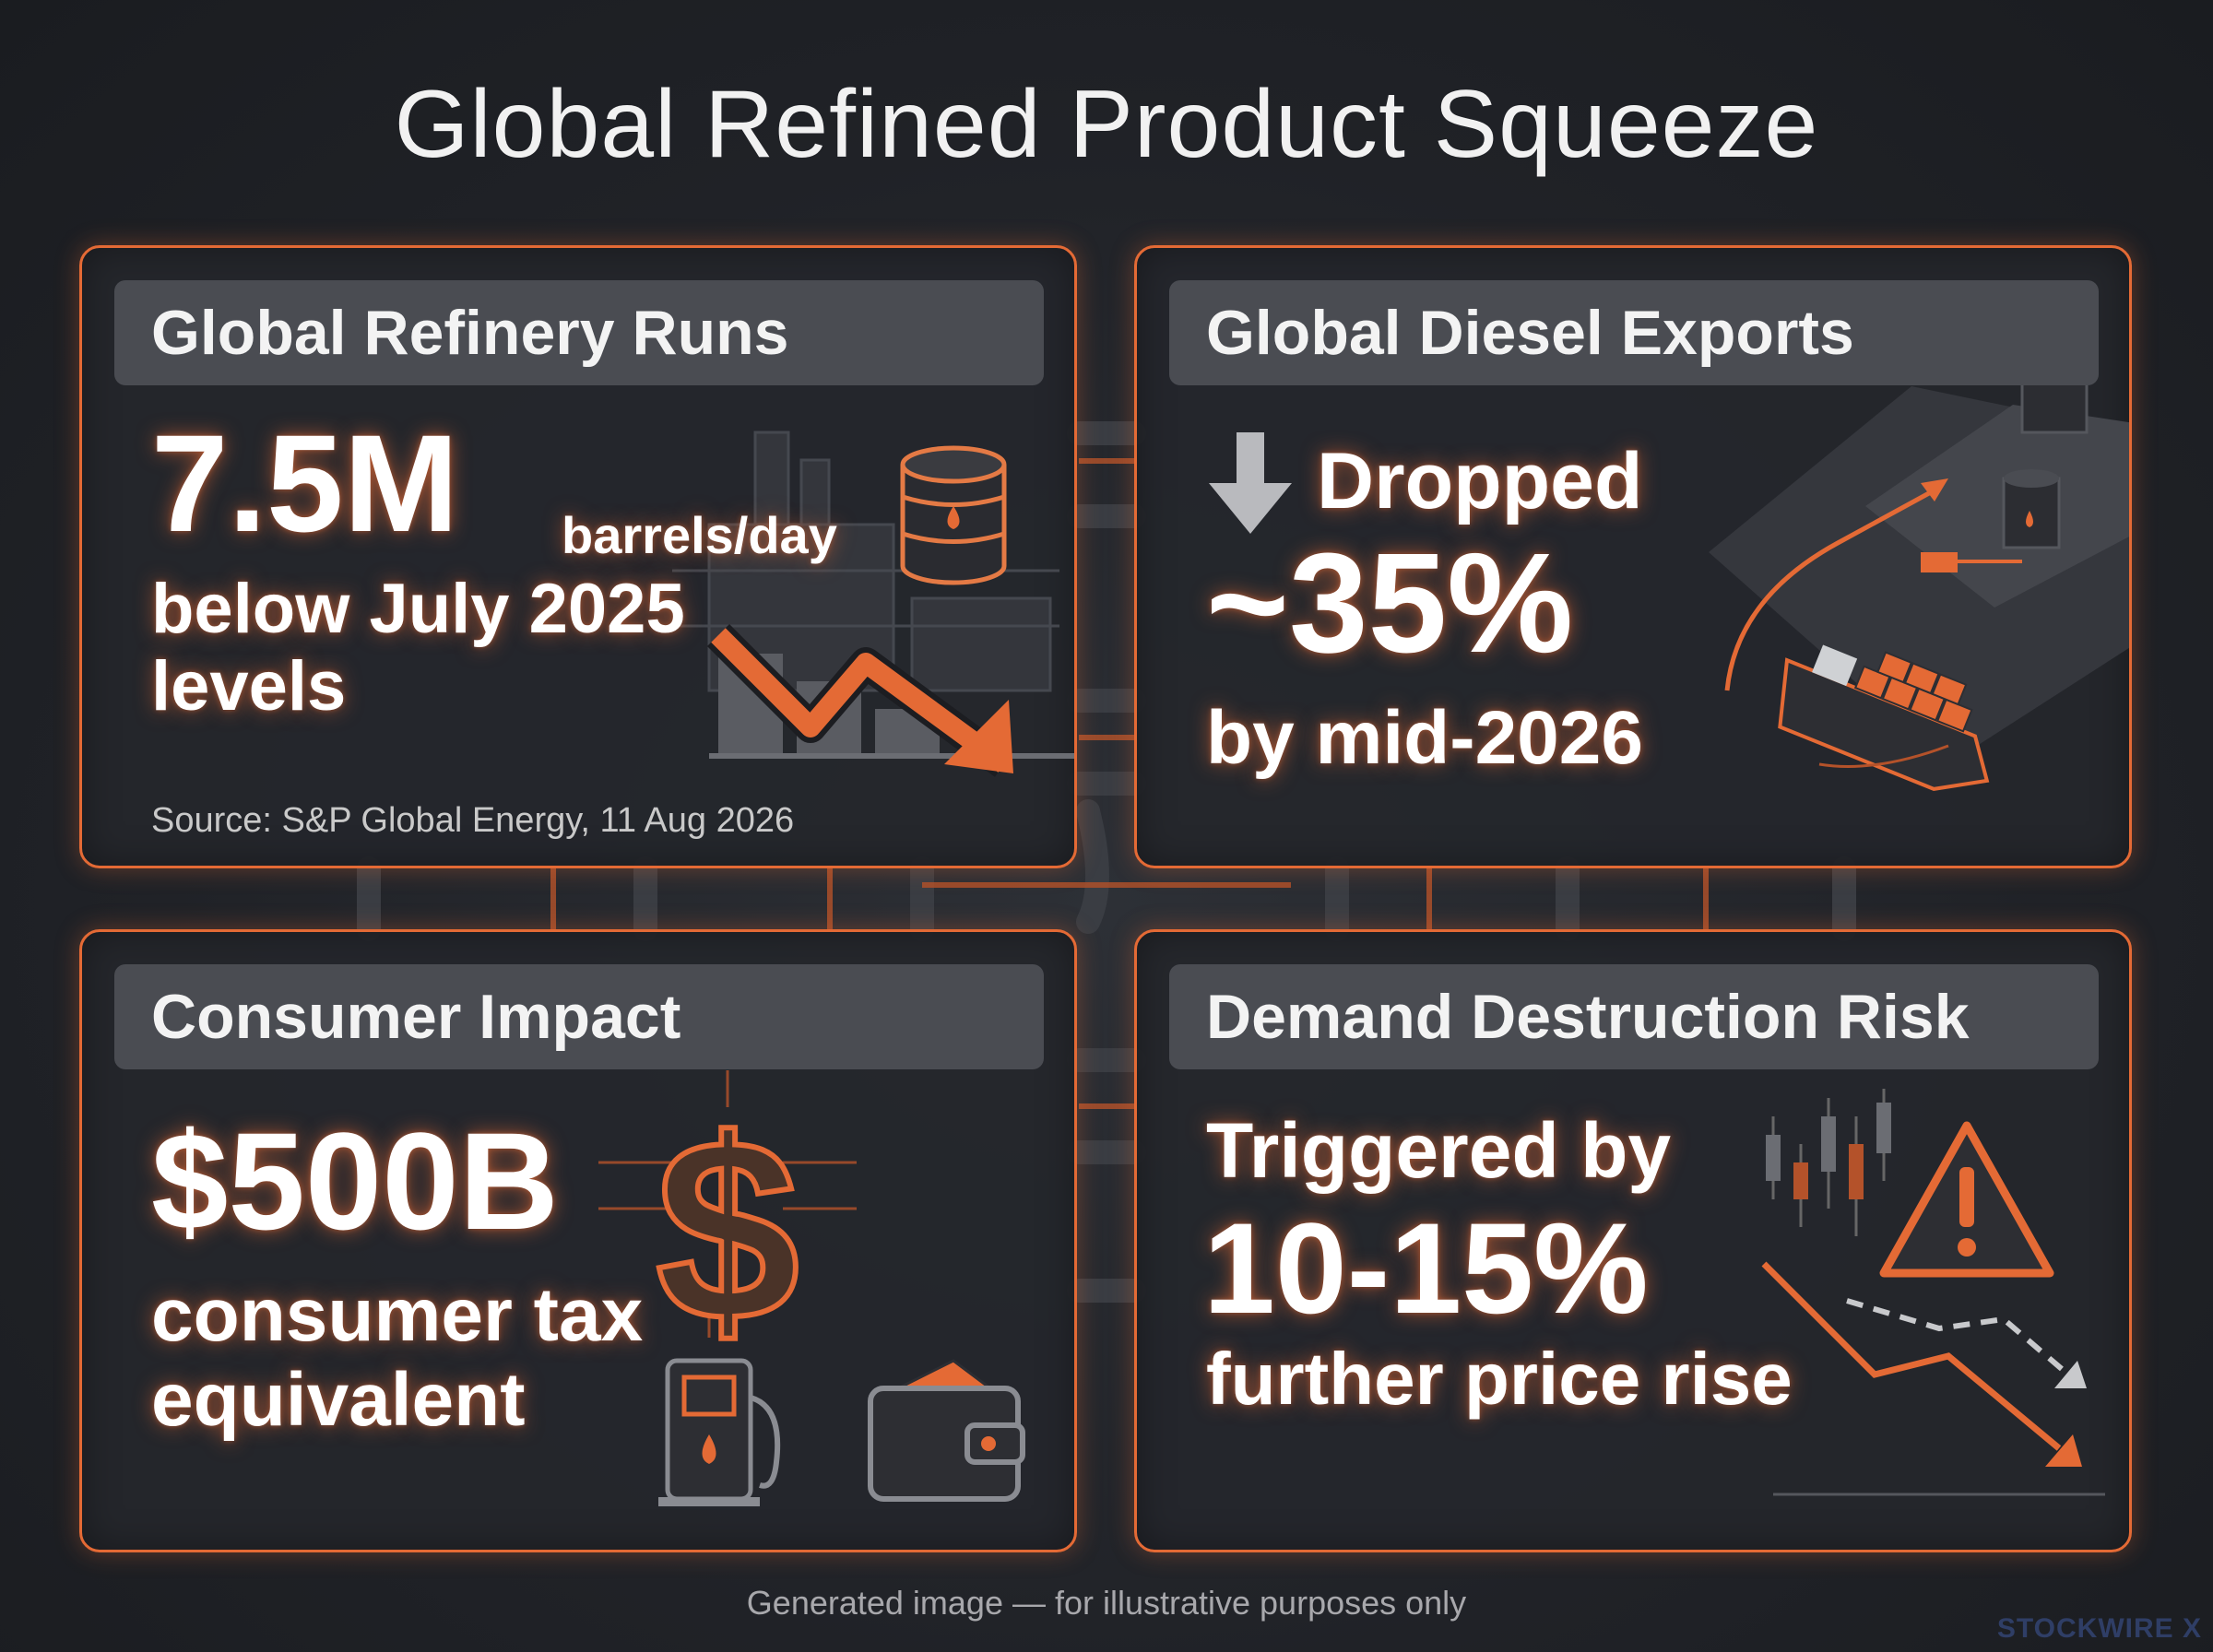  What do you see at coordinates (1390, 603) in the screenshot?
I see `diesel-value: ~35%` at bounding box center [1390, 603].